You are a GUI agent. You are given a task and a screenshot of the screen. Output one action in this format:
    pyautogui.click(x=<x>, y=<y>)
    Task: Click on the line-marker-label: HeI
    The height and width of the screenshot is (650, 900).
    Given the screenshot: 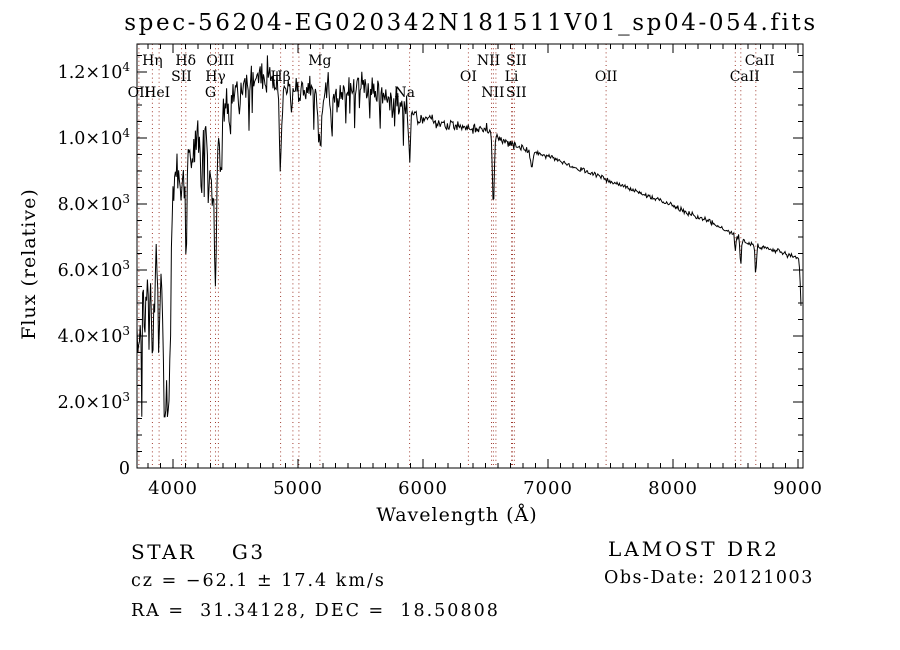 What is the action you would take?
    pyautogui.click(x=157, y=93)
    